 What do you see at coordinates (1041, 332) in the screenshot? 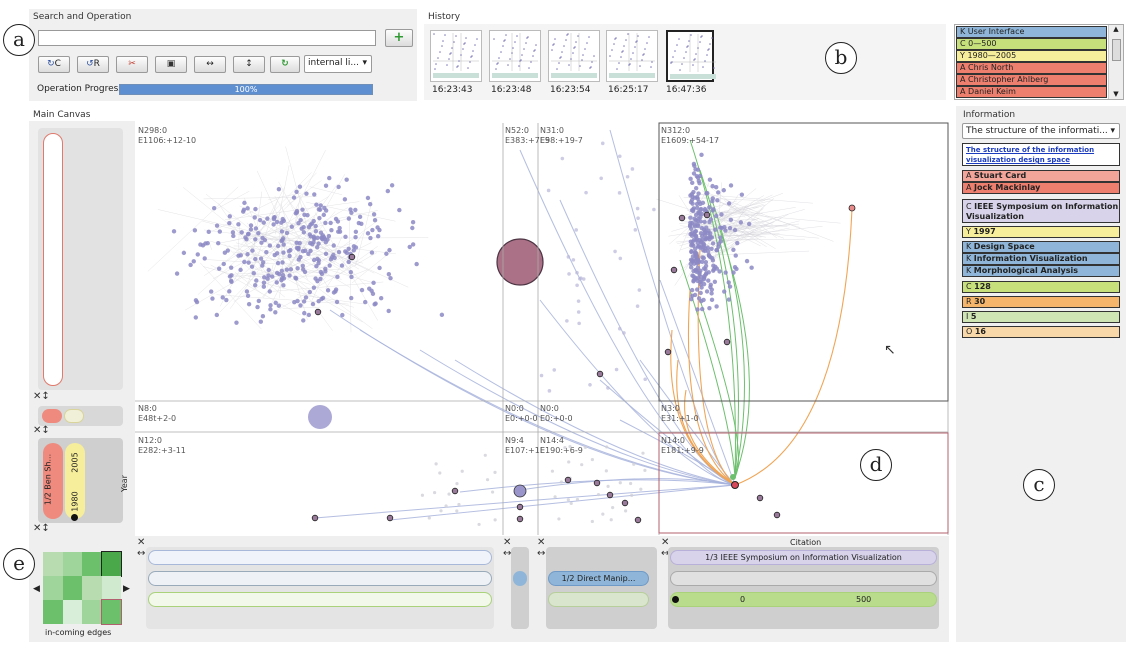
I see `info-item: O 16` at bounding box center [1041, 332].